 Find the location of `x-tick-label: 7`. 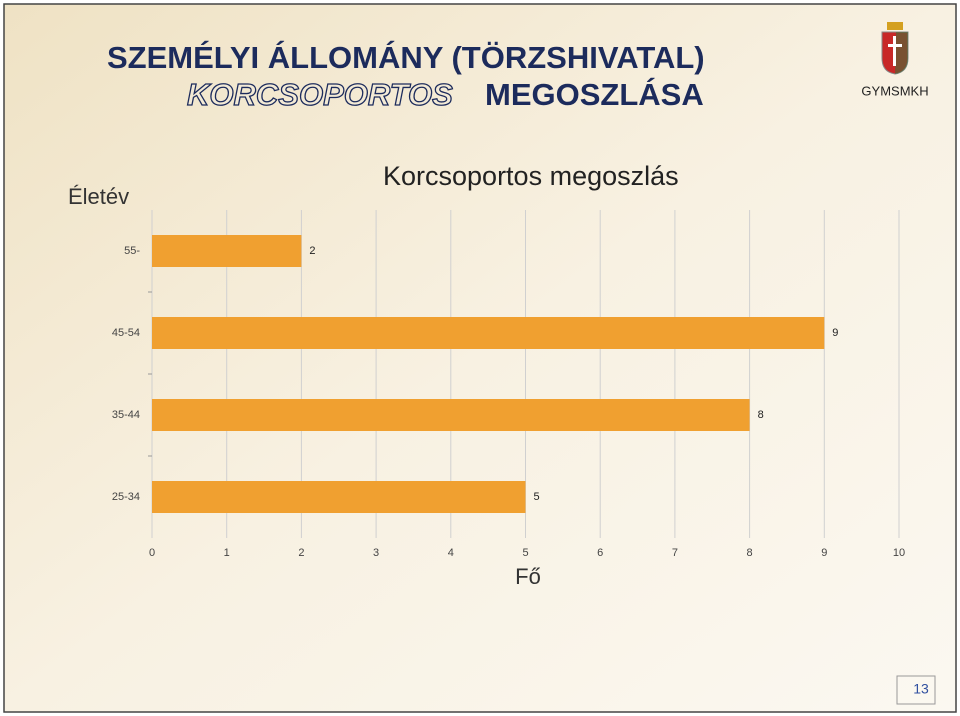

x-tick-label: 7 is located at coordinates (675, 553).